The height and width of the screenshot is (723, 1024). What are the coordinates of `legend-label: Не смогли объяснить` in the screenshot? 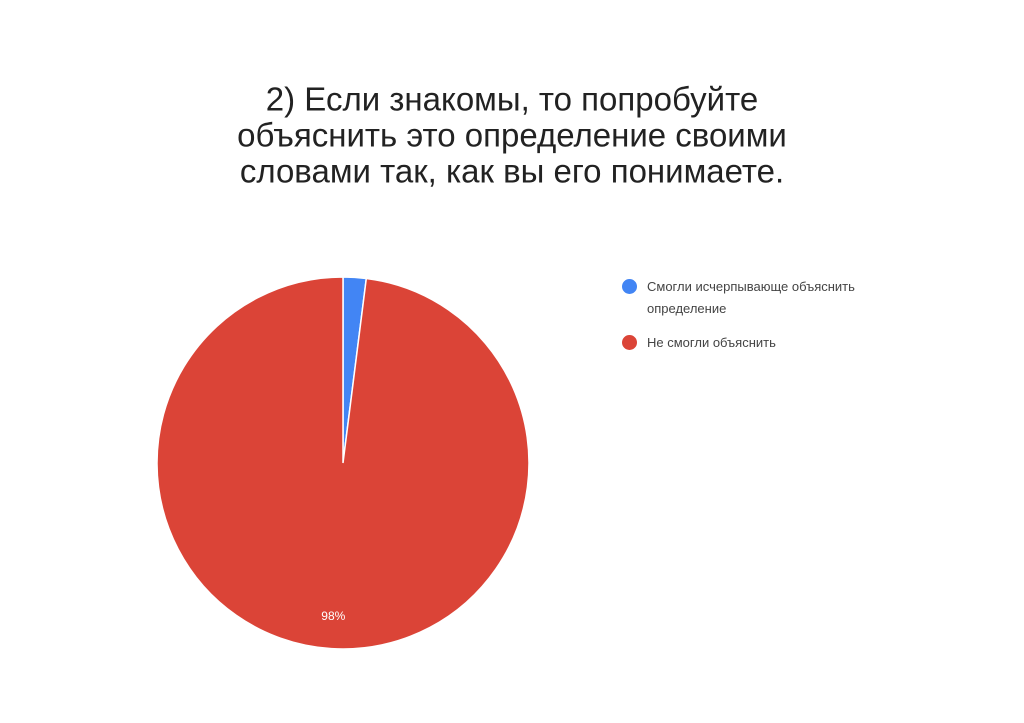 It's located at (711, 342).